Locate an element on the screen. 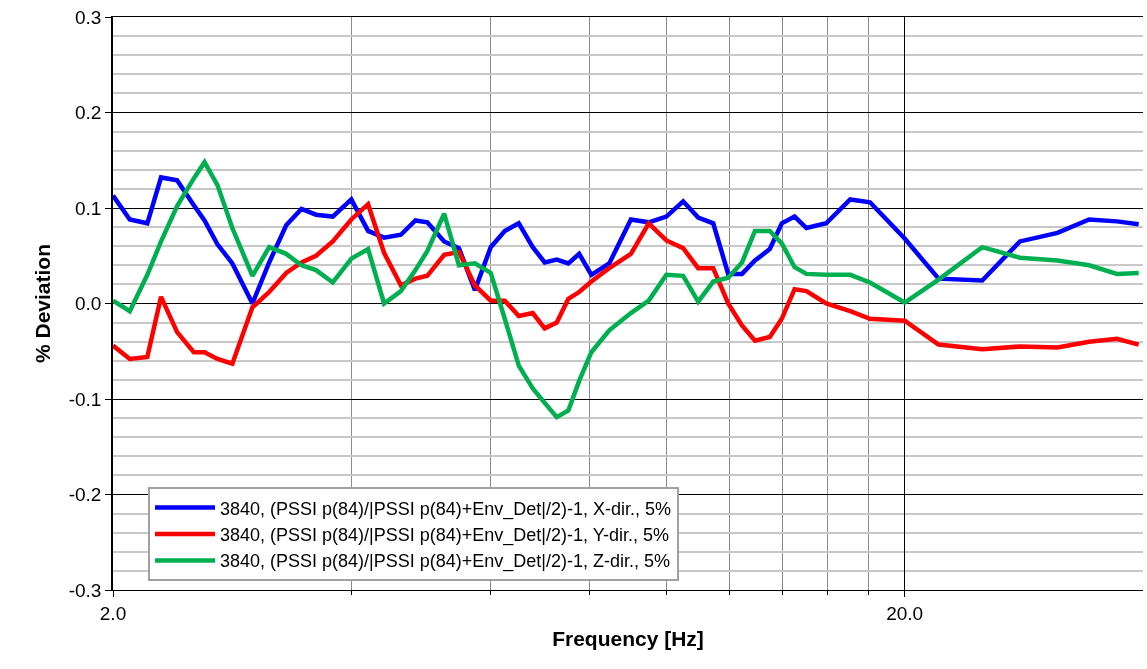  y-tick-label: -0.2 is located at coordinates (85, 495).